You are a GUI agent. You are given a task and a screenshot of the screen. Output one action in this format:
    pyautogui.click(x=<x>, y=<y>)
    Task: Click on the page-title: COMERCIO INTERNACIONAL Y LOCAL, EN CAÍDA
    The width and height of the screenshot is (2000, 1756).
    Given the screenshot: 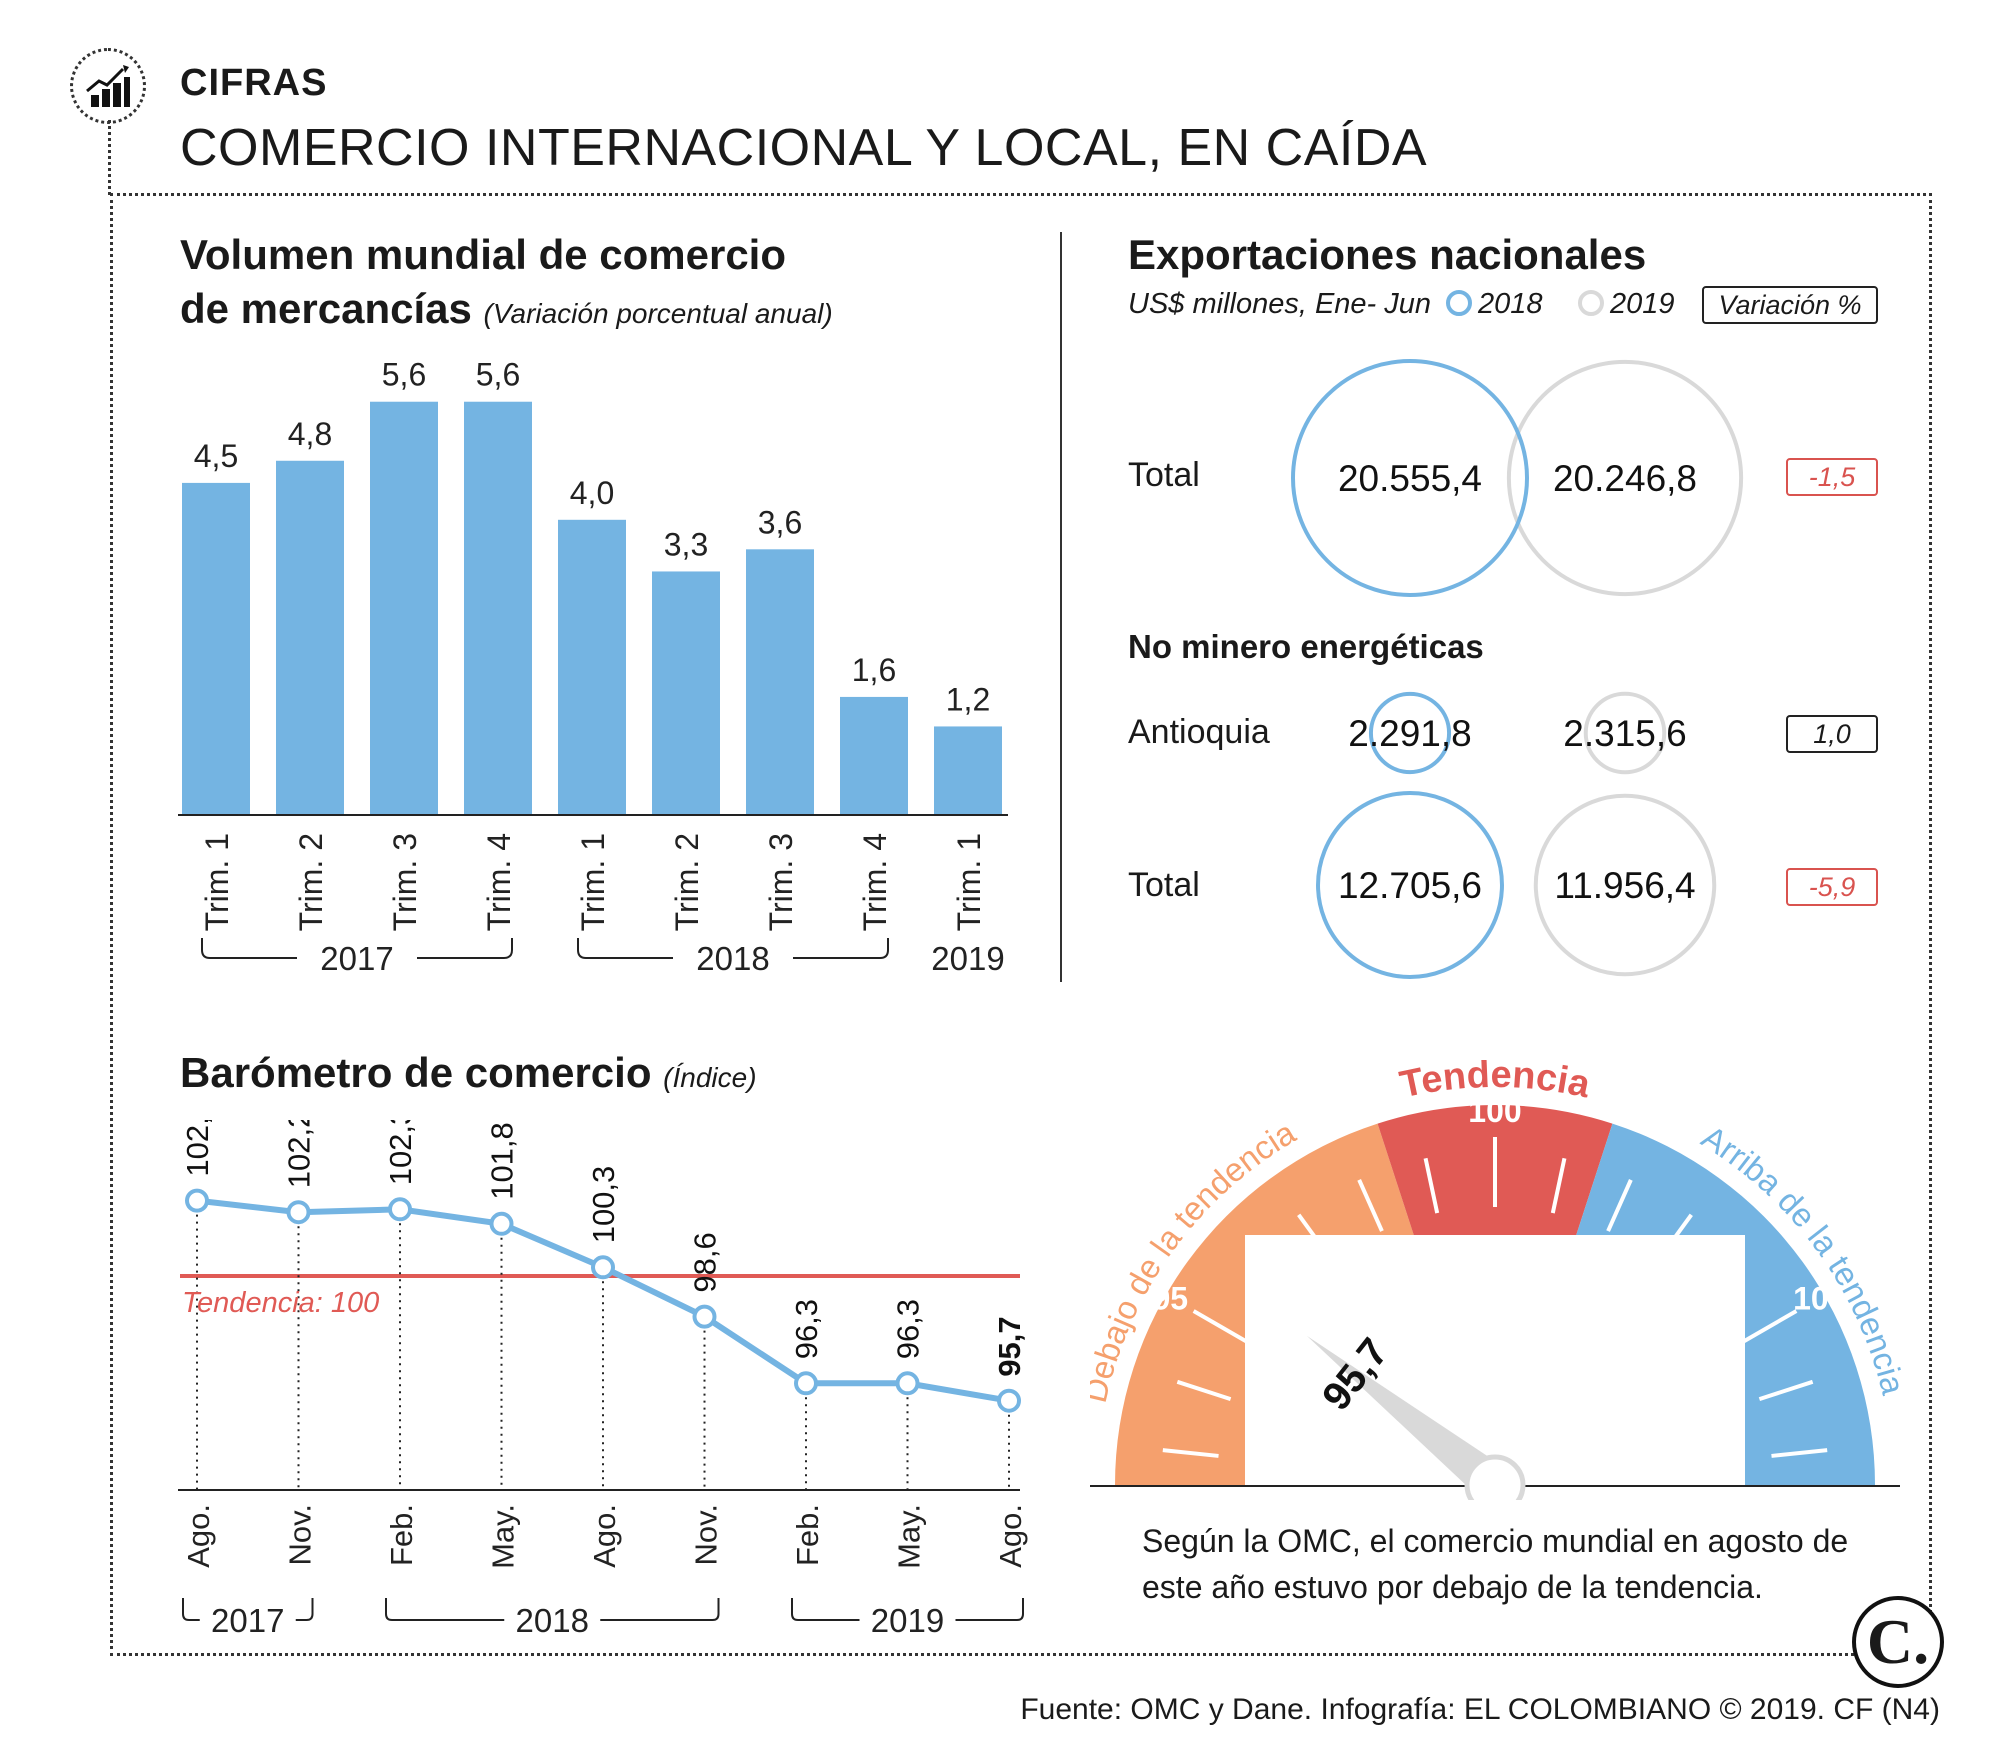 What is the action you would take?
    pyautogui.click(x=804, y=148)
    